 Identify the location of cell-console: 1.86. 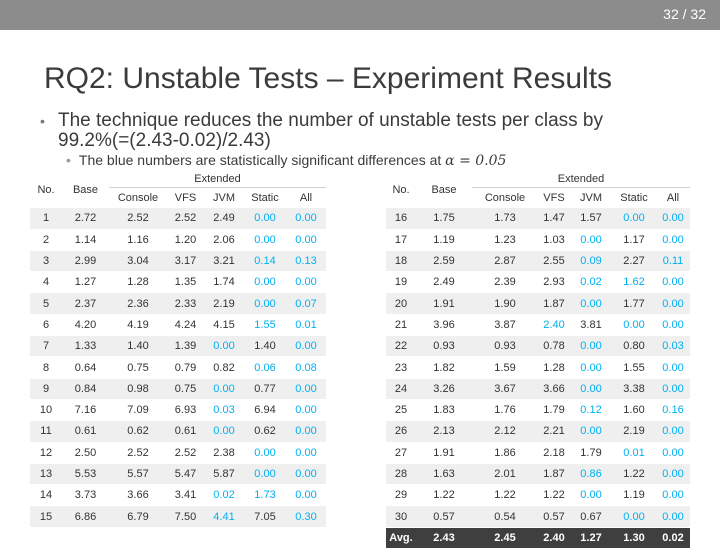
(505, 453).